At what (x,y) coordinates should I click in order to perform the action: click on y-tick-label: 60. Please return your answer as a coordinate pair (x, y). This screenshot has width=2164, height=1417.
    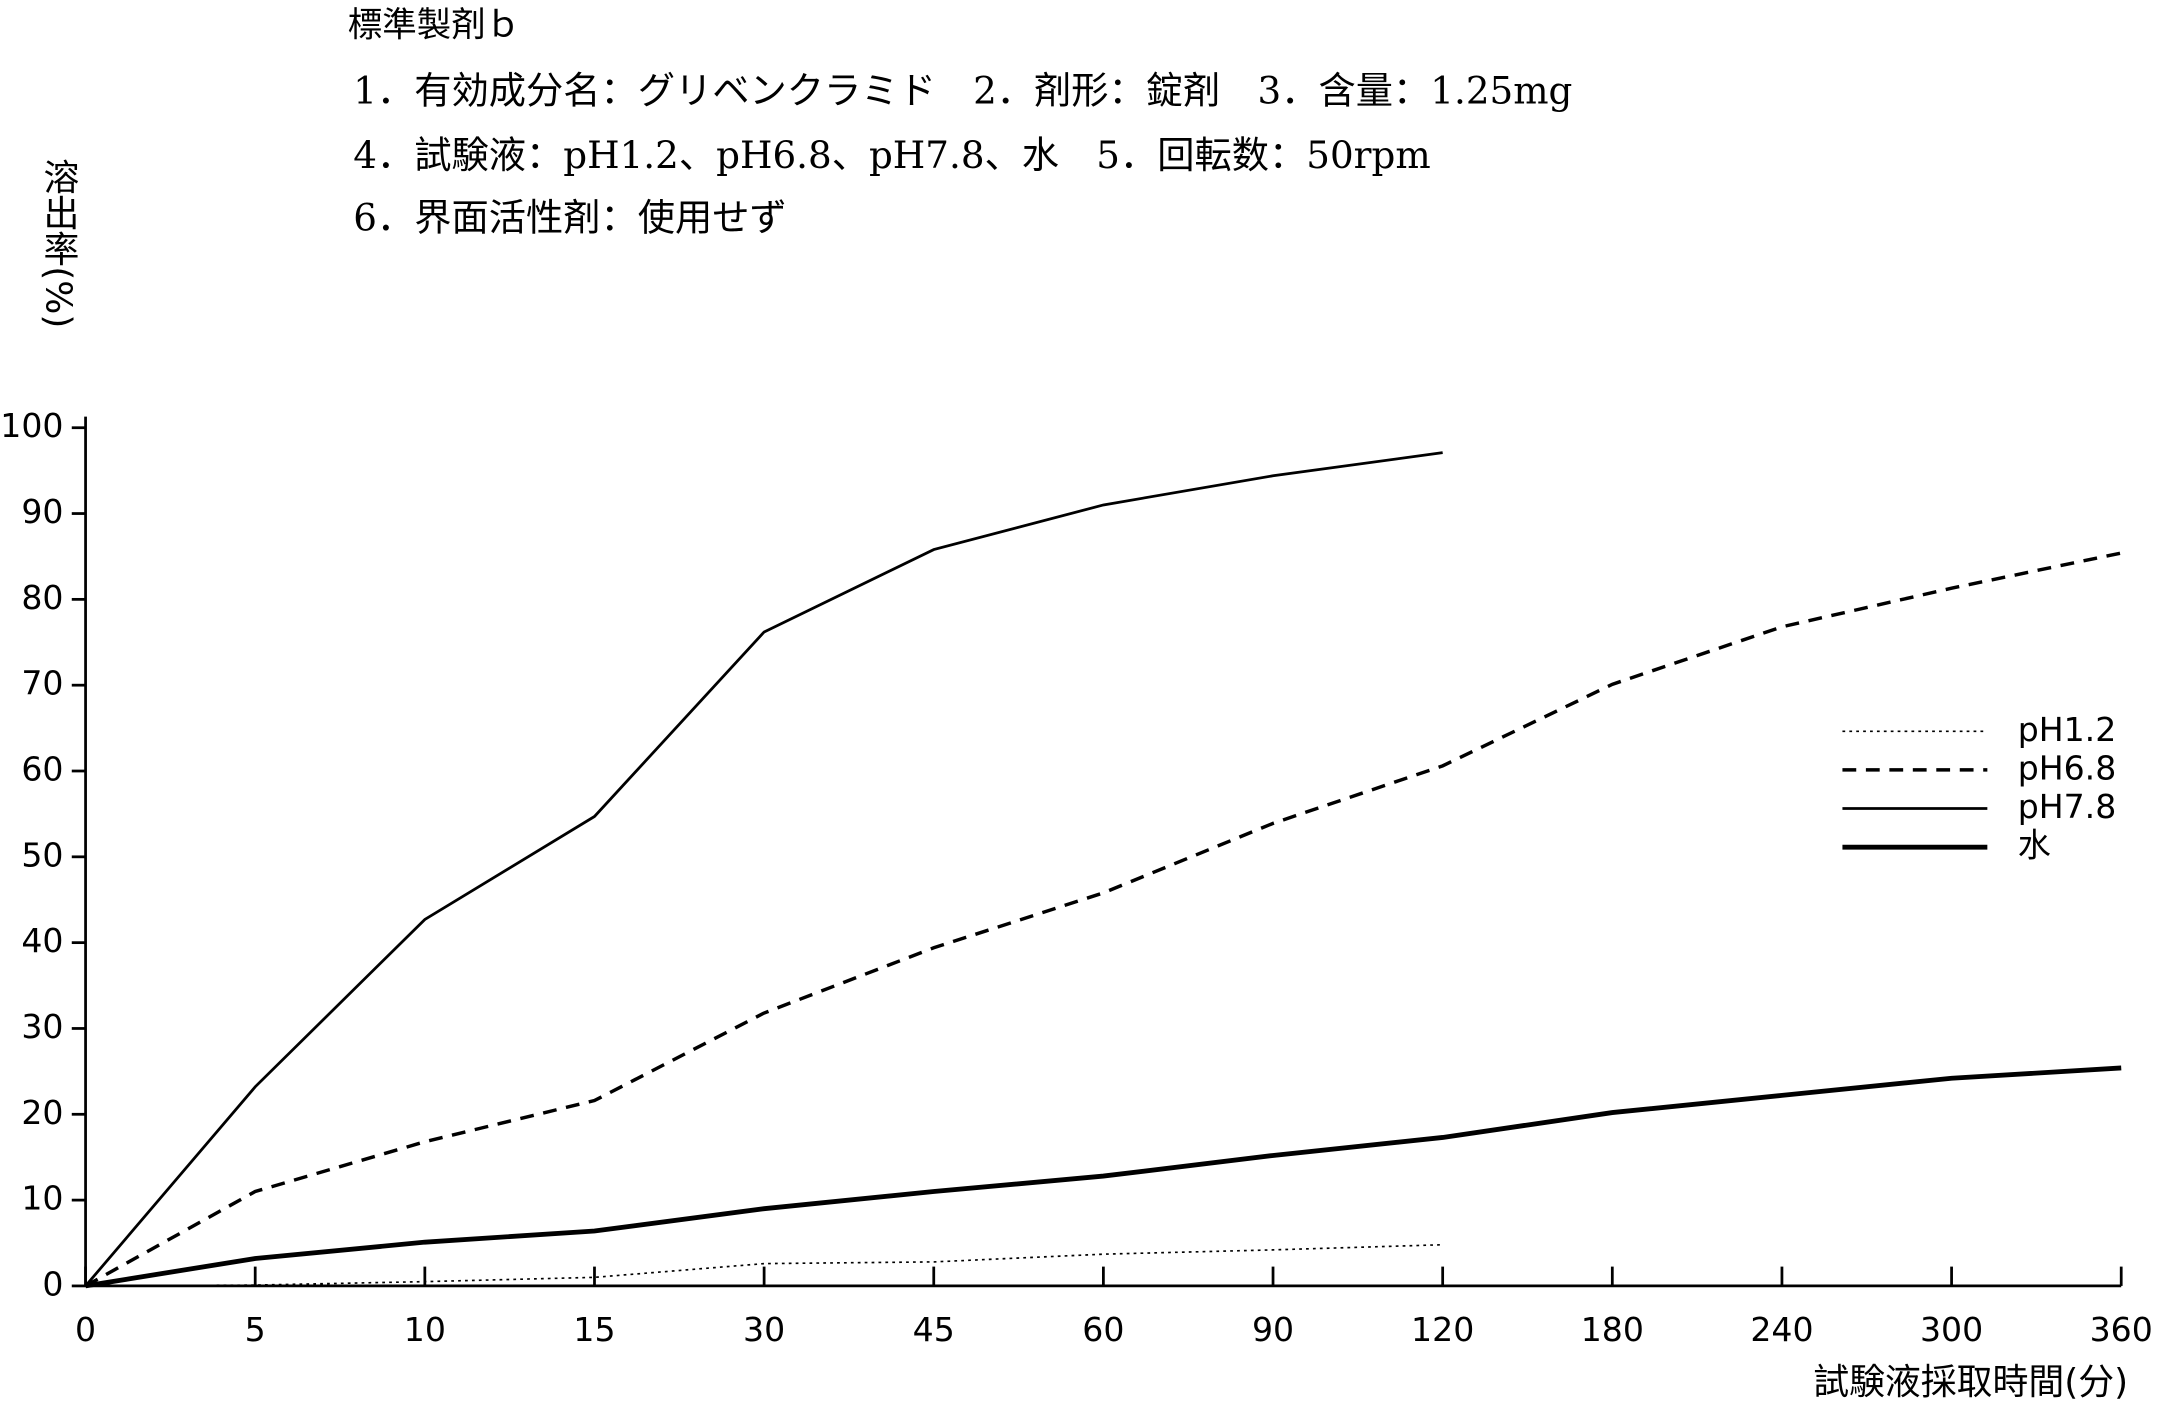
    Looking at the image, I should click on (42, 769).